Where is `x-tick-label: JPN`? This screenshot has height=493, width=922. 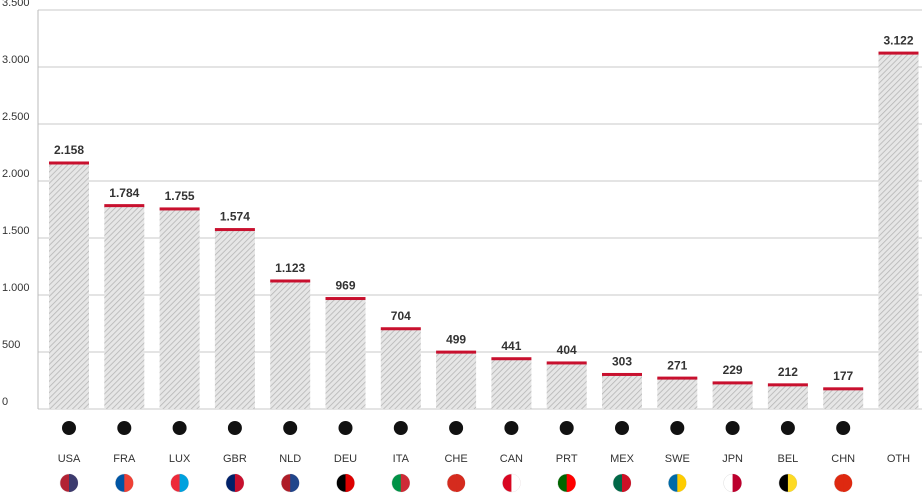
x-tick-label: JPN is located at coordinates (732, 459).